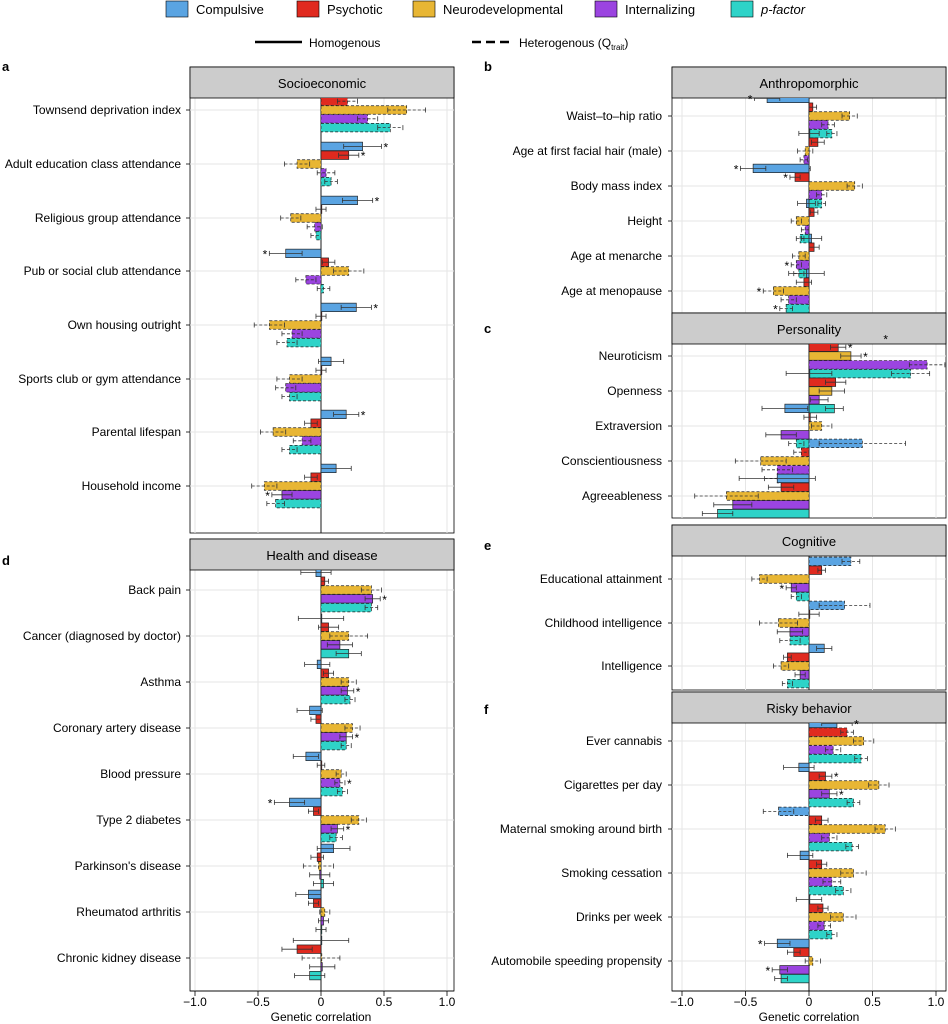 The width and height of the screenshot is (948, 1024). Describe the element at coordinates (619, 917) in the screenshot. I see `category-label: Drinks per week` at that location.